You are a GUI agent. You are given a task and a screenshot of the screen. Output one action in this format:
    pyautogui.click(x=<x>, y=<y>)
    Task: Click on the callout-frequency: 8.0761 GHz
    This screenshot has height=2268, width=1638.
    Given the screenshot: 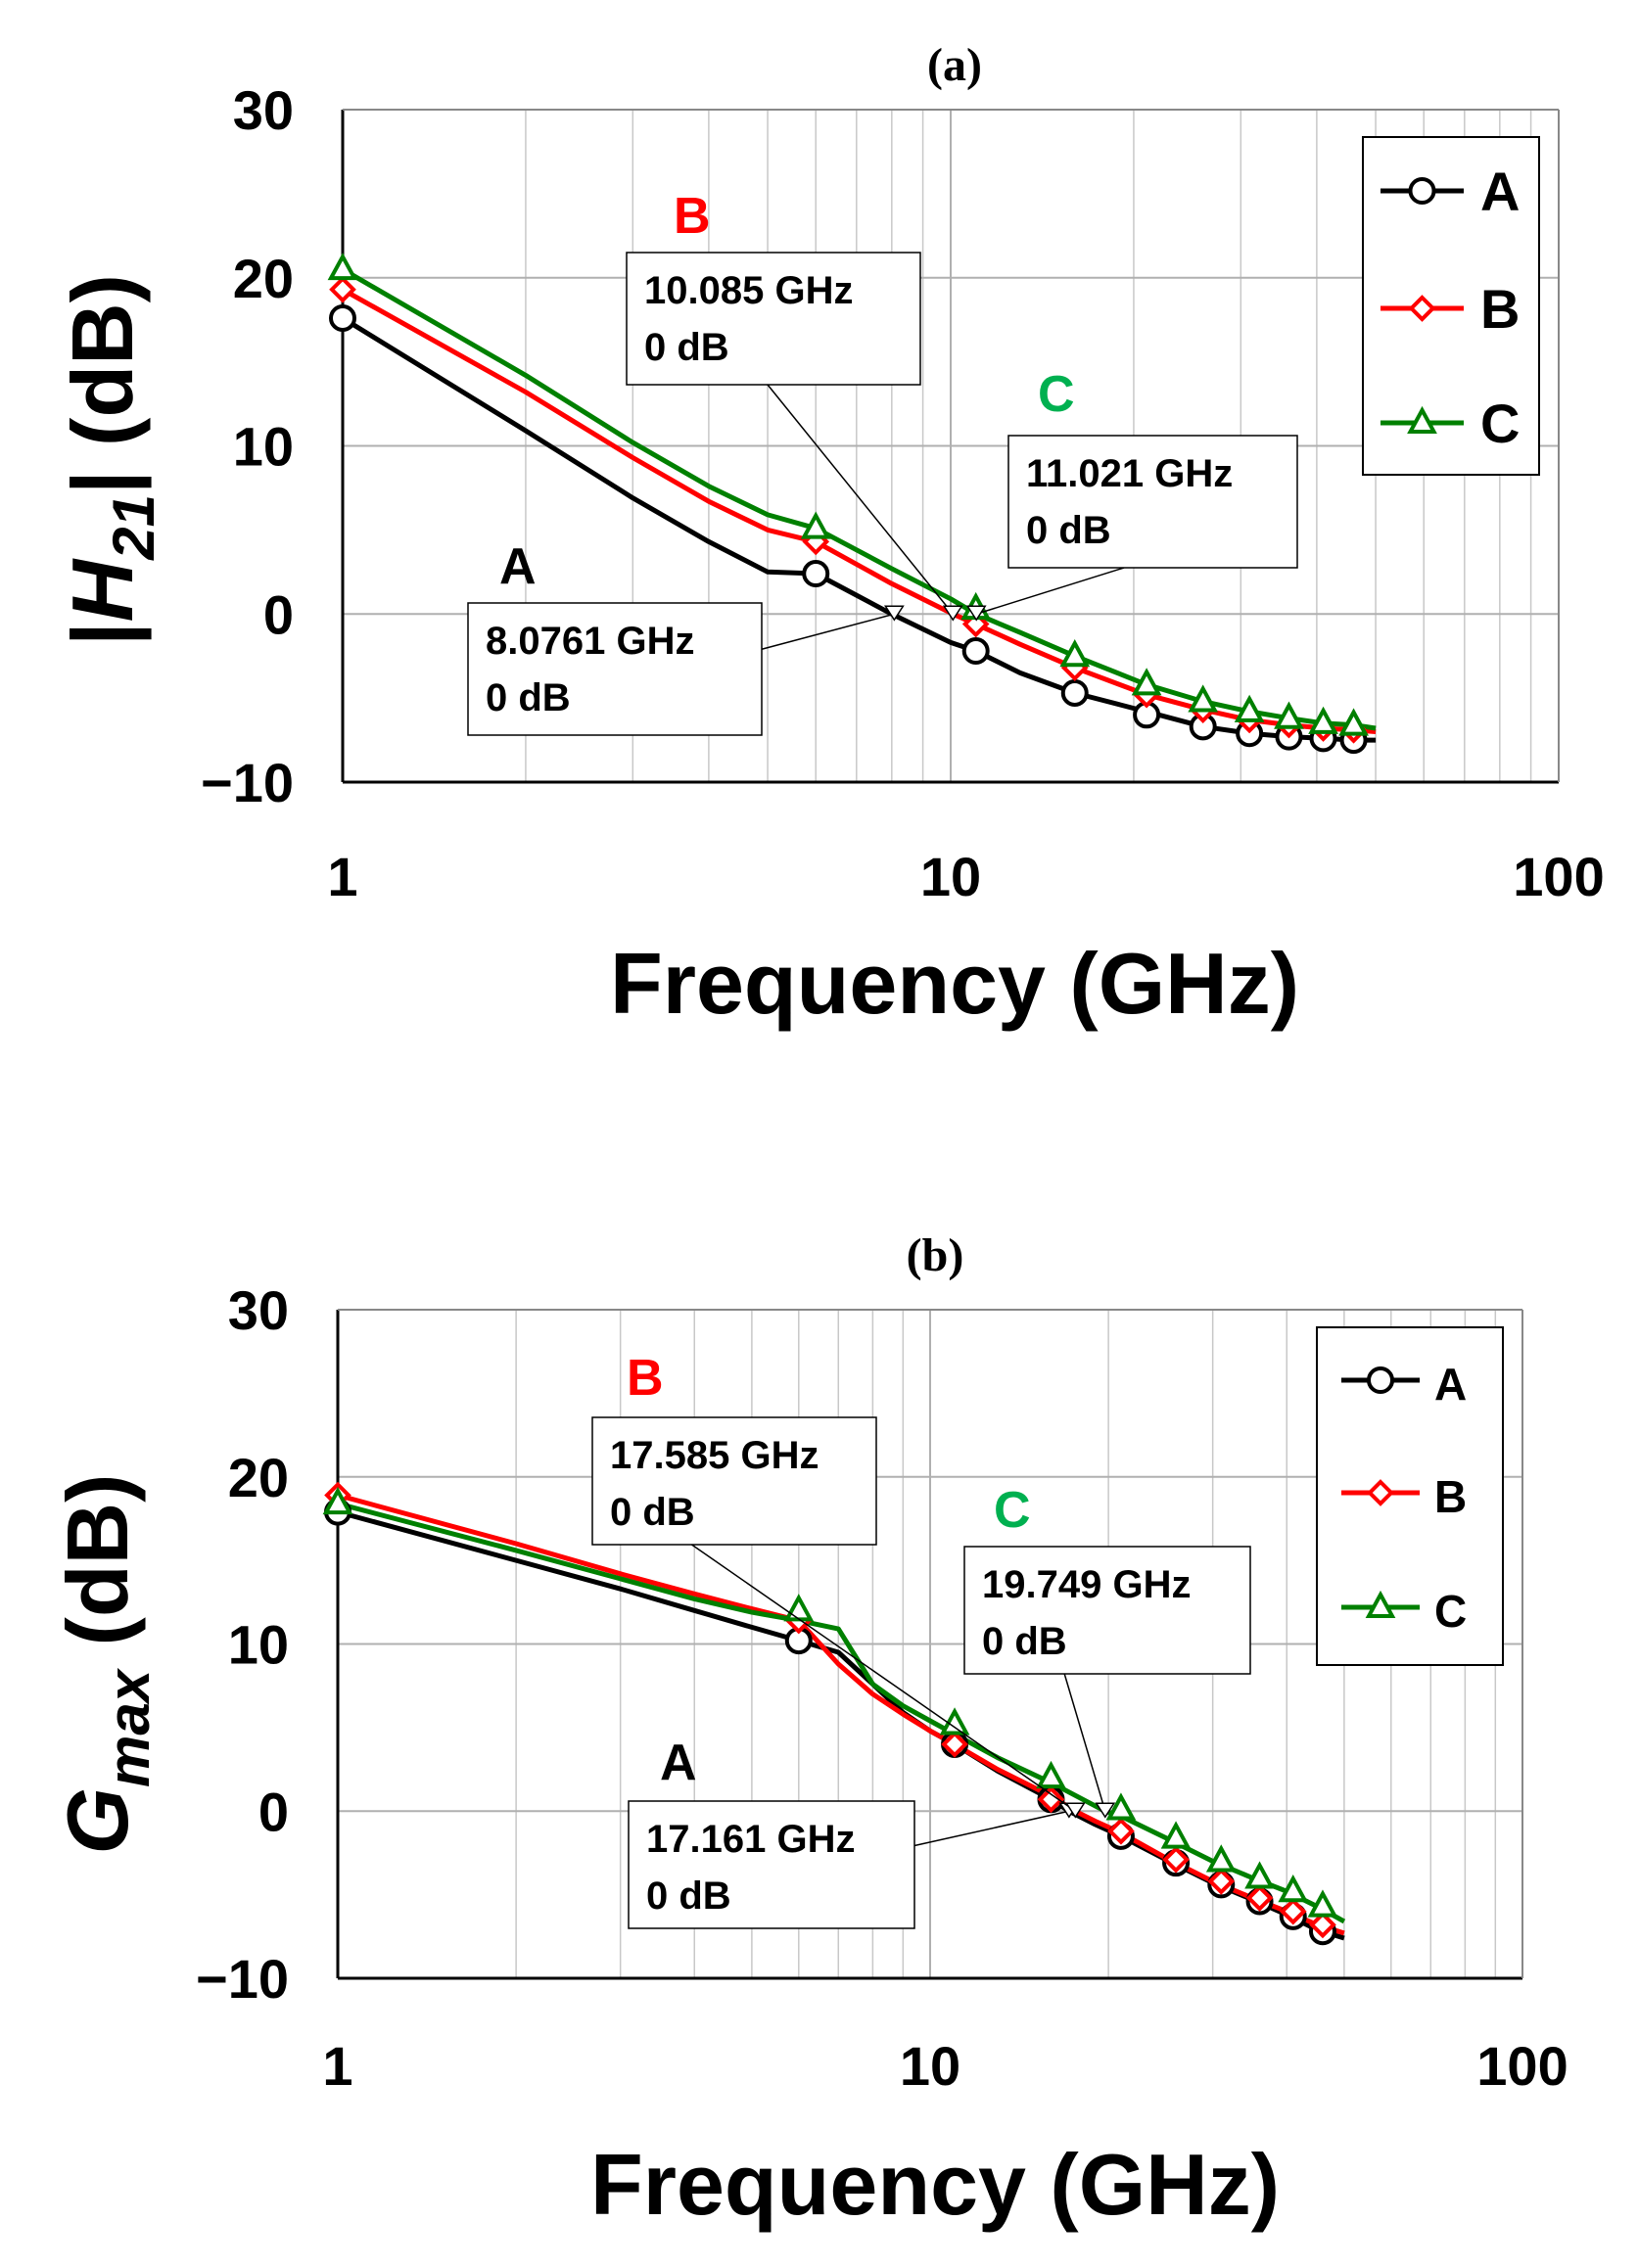 What is the action you would take?
    pyautogui.click(x=590, y=641)
    